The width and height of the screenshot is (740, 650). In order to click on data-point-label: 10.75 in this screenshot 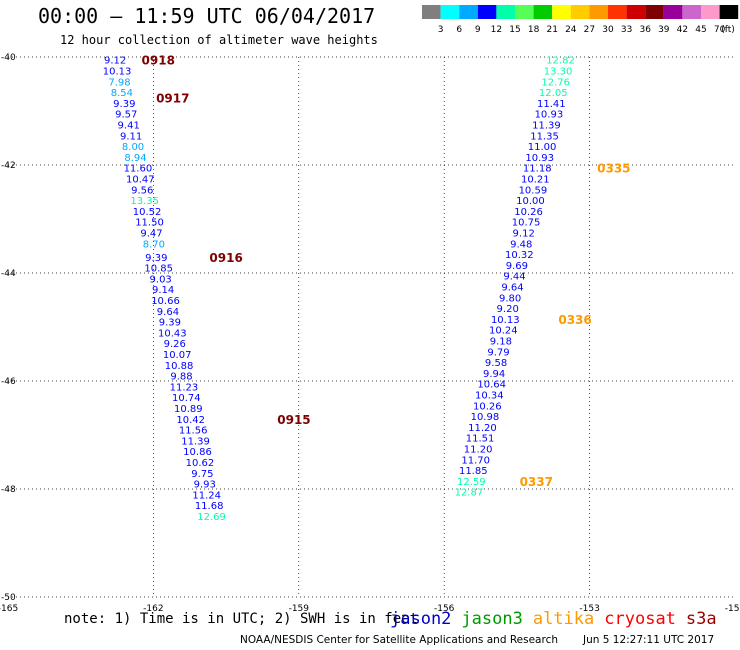, I will do `click(526, 223)`.